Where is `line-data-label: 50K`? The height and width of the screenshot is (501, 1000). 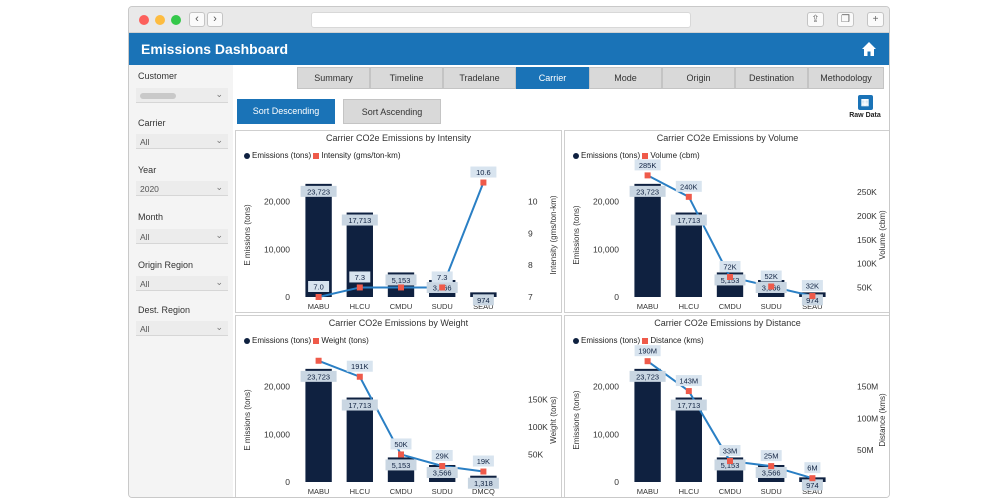
line-data-label: 50K is located at coordinates (400, 444).